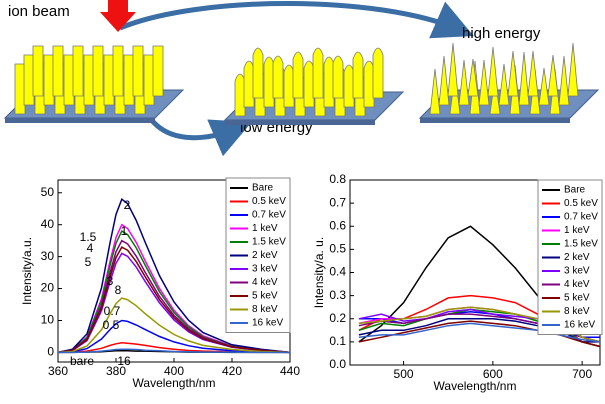  I want to click on legend-label: 0.7 keV, so click(269, 215).